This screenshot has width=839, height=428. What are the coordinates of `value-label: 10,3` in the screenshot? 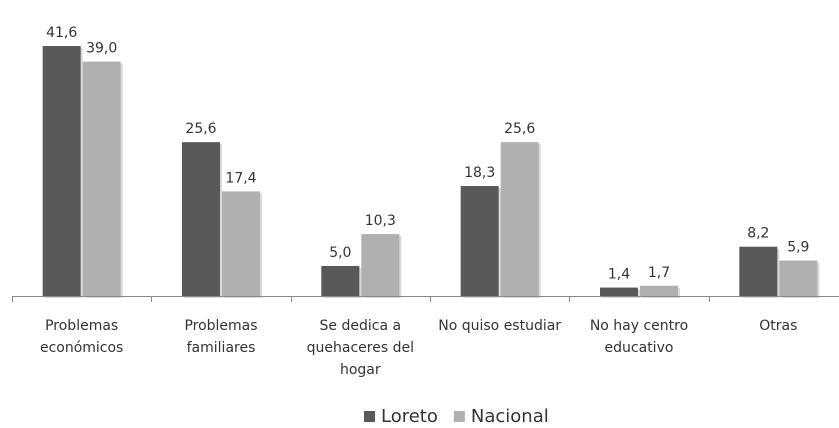 It's located at (380, 221).